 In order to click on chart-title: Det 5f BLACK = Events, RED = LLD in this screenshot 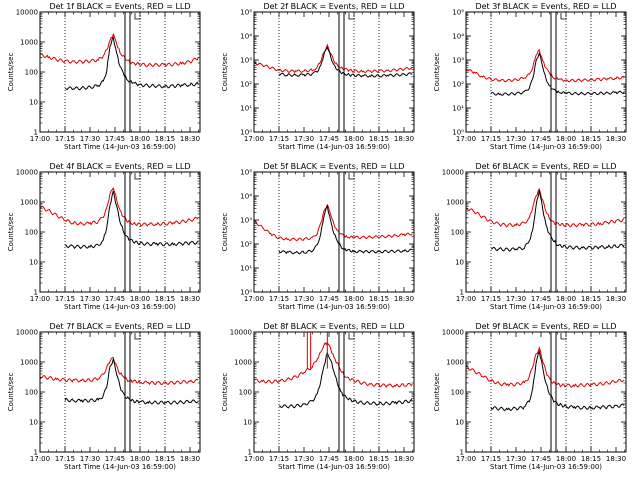, I will do `click(333, 166)`.